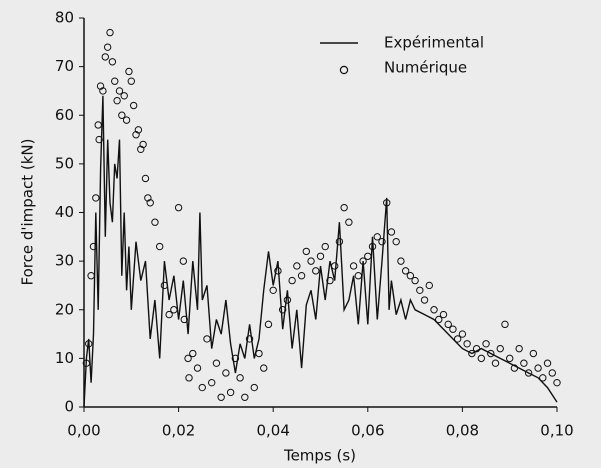 Image resolution: width=601 pixels, height=468 pixels. Describe the element at coordinates (367, 431) in the screenshot. I see `x-tick-label: 0,06` at that location.